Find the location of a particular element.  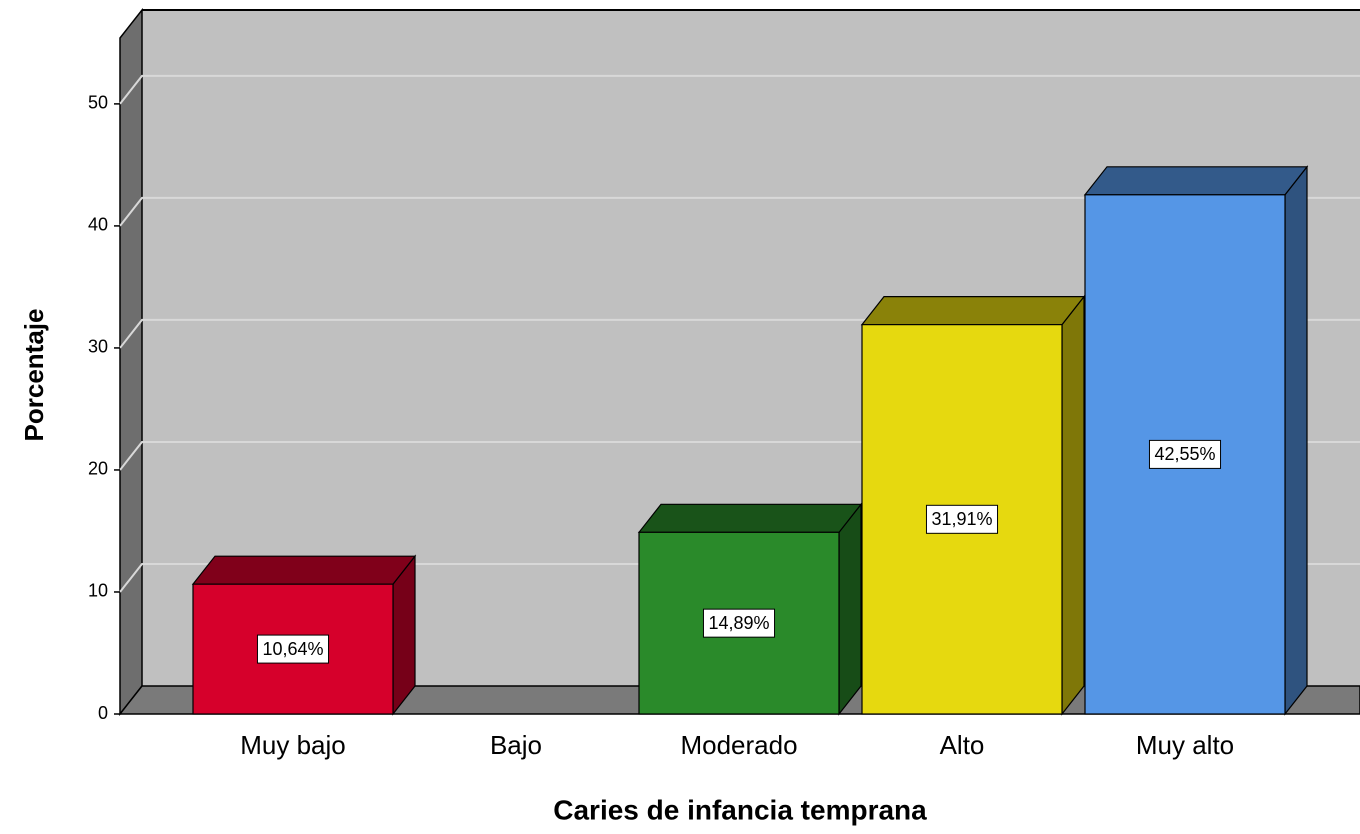

value-label: 31,91% is located at coordinates (961, 519).